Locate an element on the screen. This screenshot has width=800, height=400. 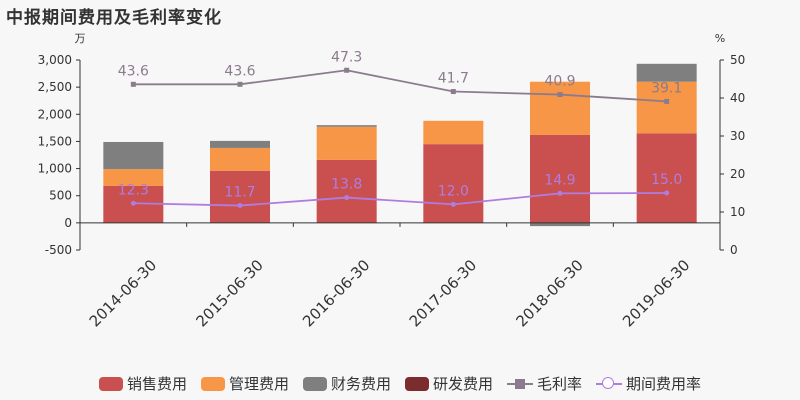
gross-margin-line is located at coordinates (400, 86).